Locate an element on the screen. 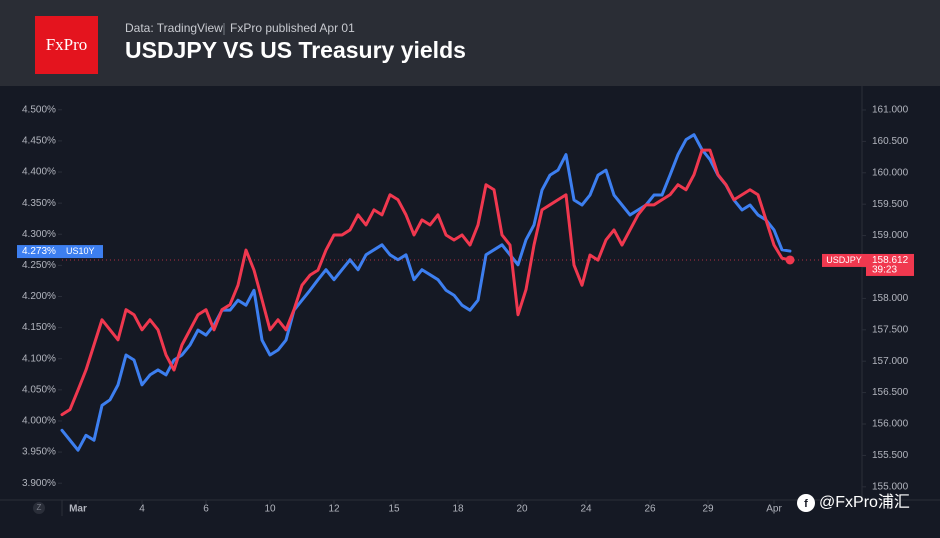 This screenshot has height=538, width=940. x-tick-label: Mar is located at coordinates (78, 509).